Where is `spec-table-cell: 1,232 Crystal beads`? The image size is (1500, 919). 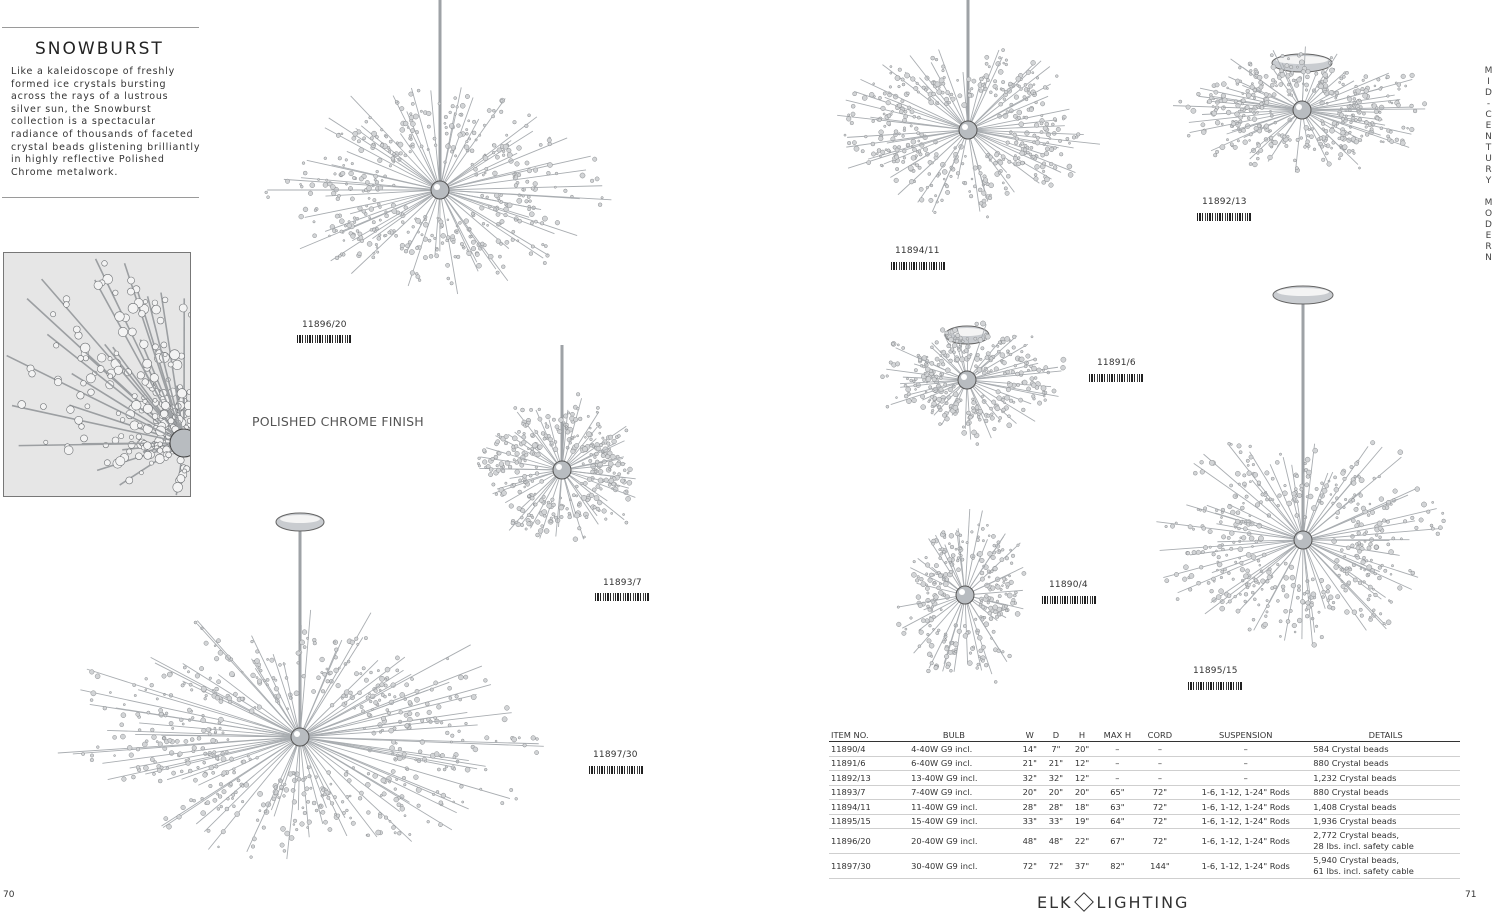
spec-table-cell: 1,232 Crystal beads is located at coordinates (1385, 778).